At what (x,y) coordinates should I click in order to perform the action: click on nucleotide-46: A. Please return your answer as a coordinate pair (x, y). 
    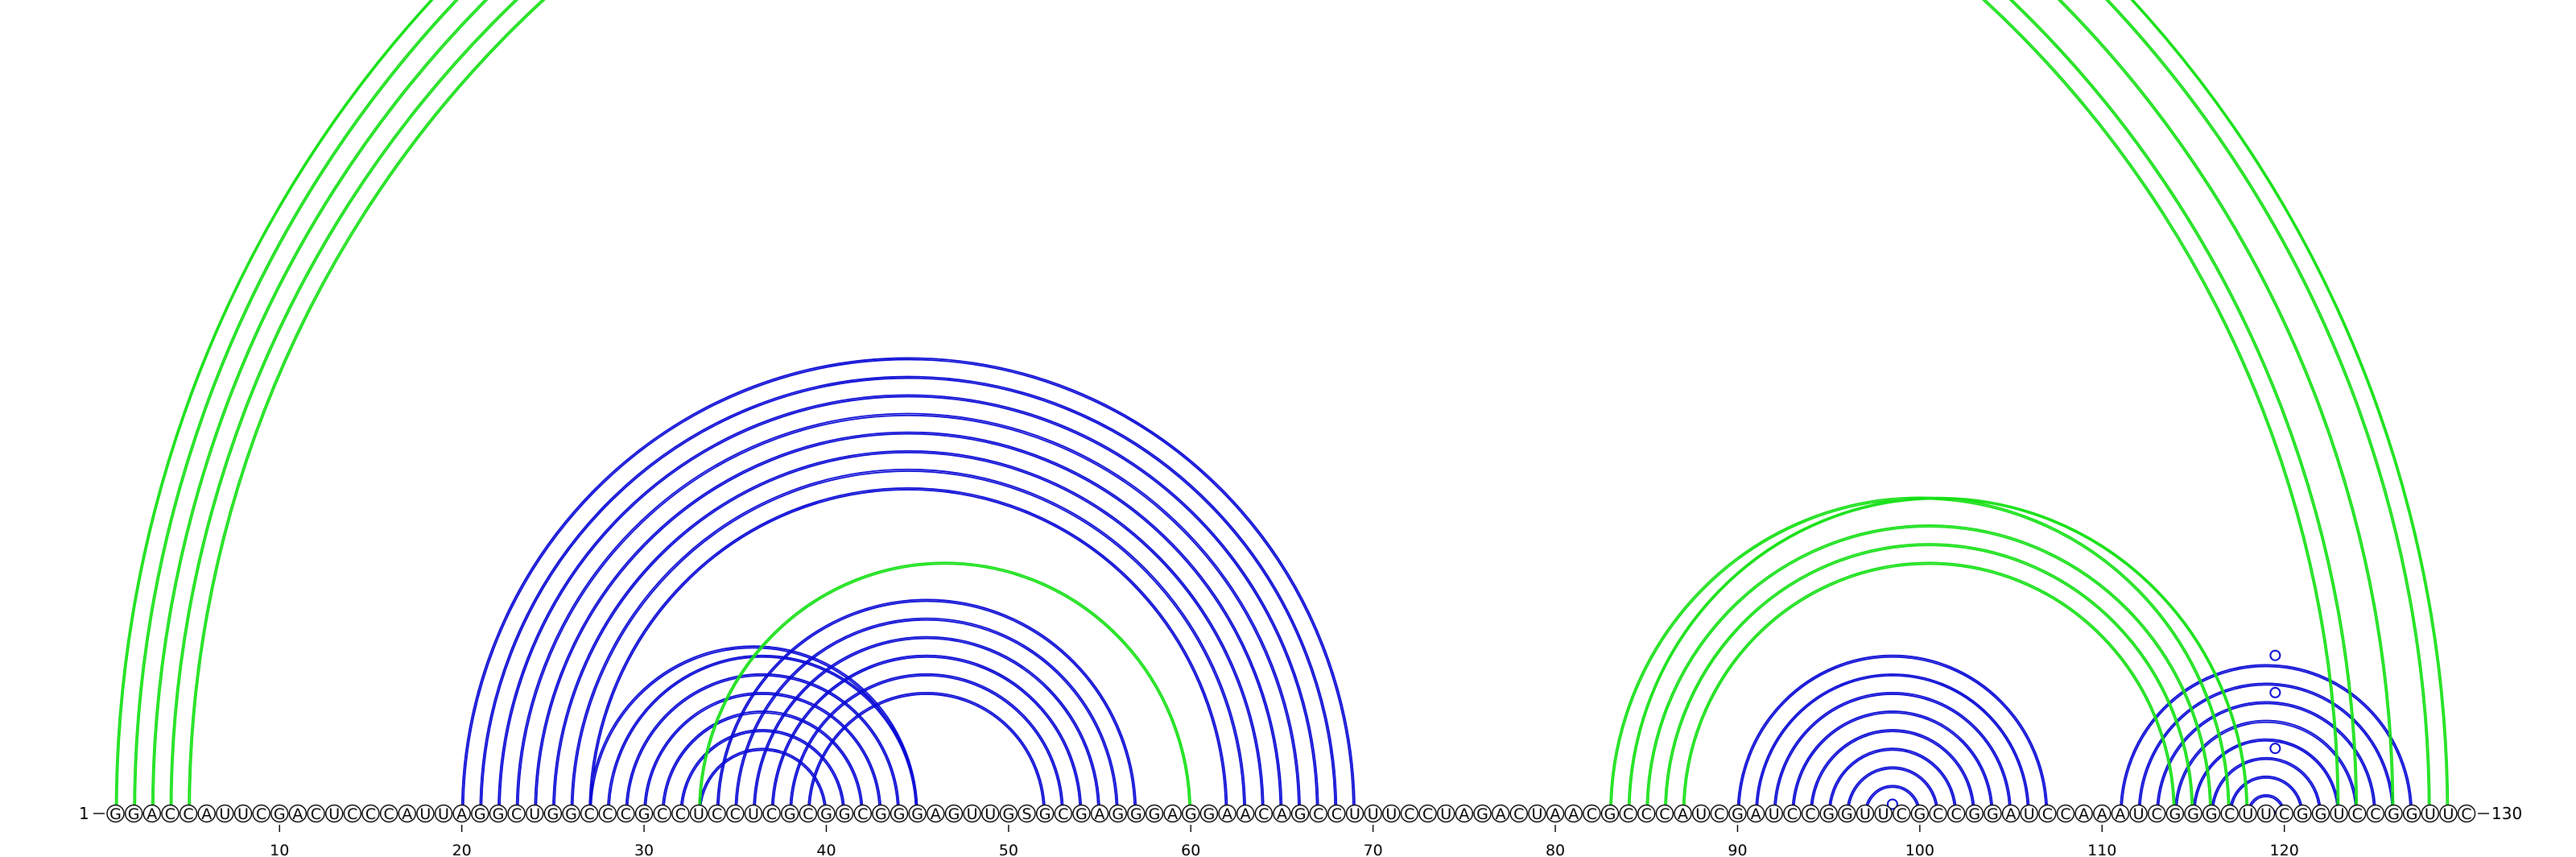
    Looking at the image, I should click on (936, 813).